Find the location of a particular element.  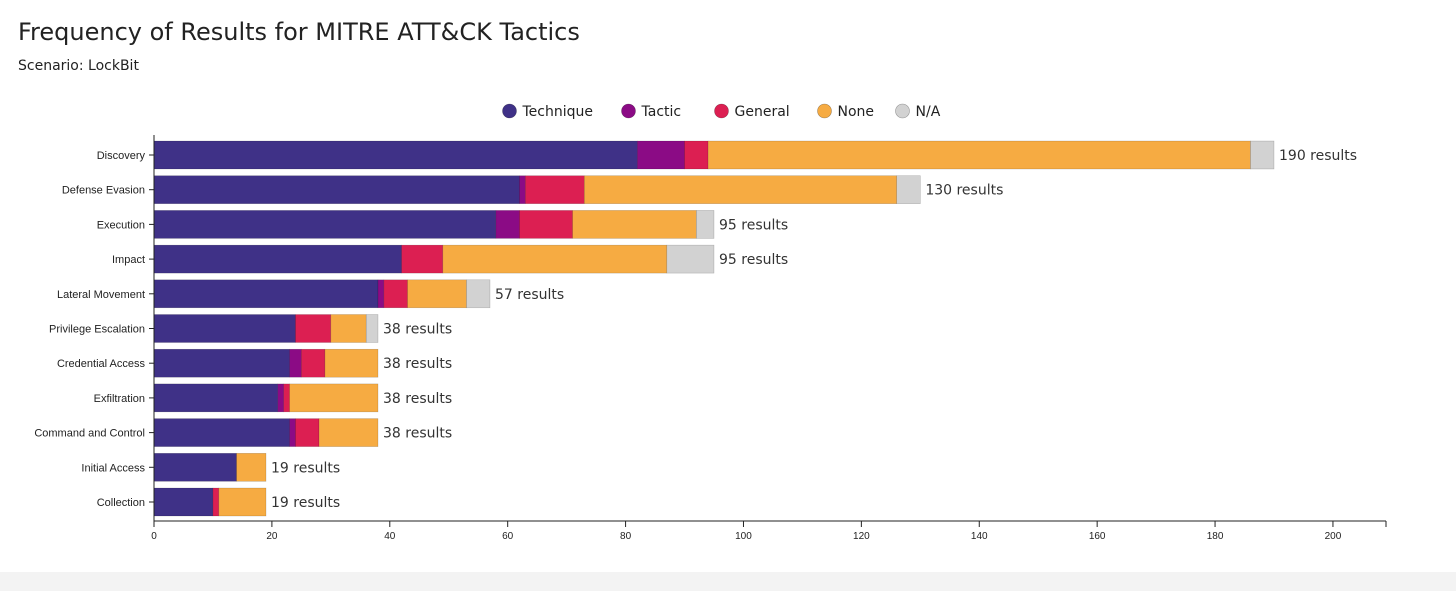

category-label-defense-evasion: Defense Evasion is located at coordinates (103, 191).